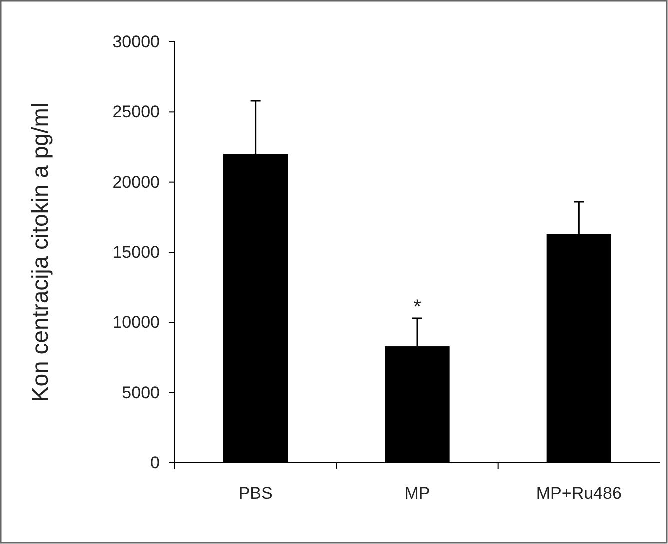 This screenshot has width=668, height=544. What do you see at coordinates (136, 182) in the screenshot?
I see `y-tick-label: 20000` at bounding box center [136, 182].